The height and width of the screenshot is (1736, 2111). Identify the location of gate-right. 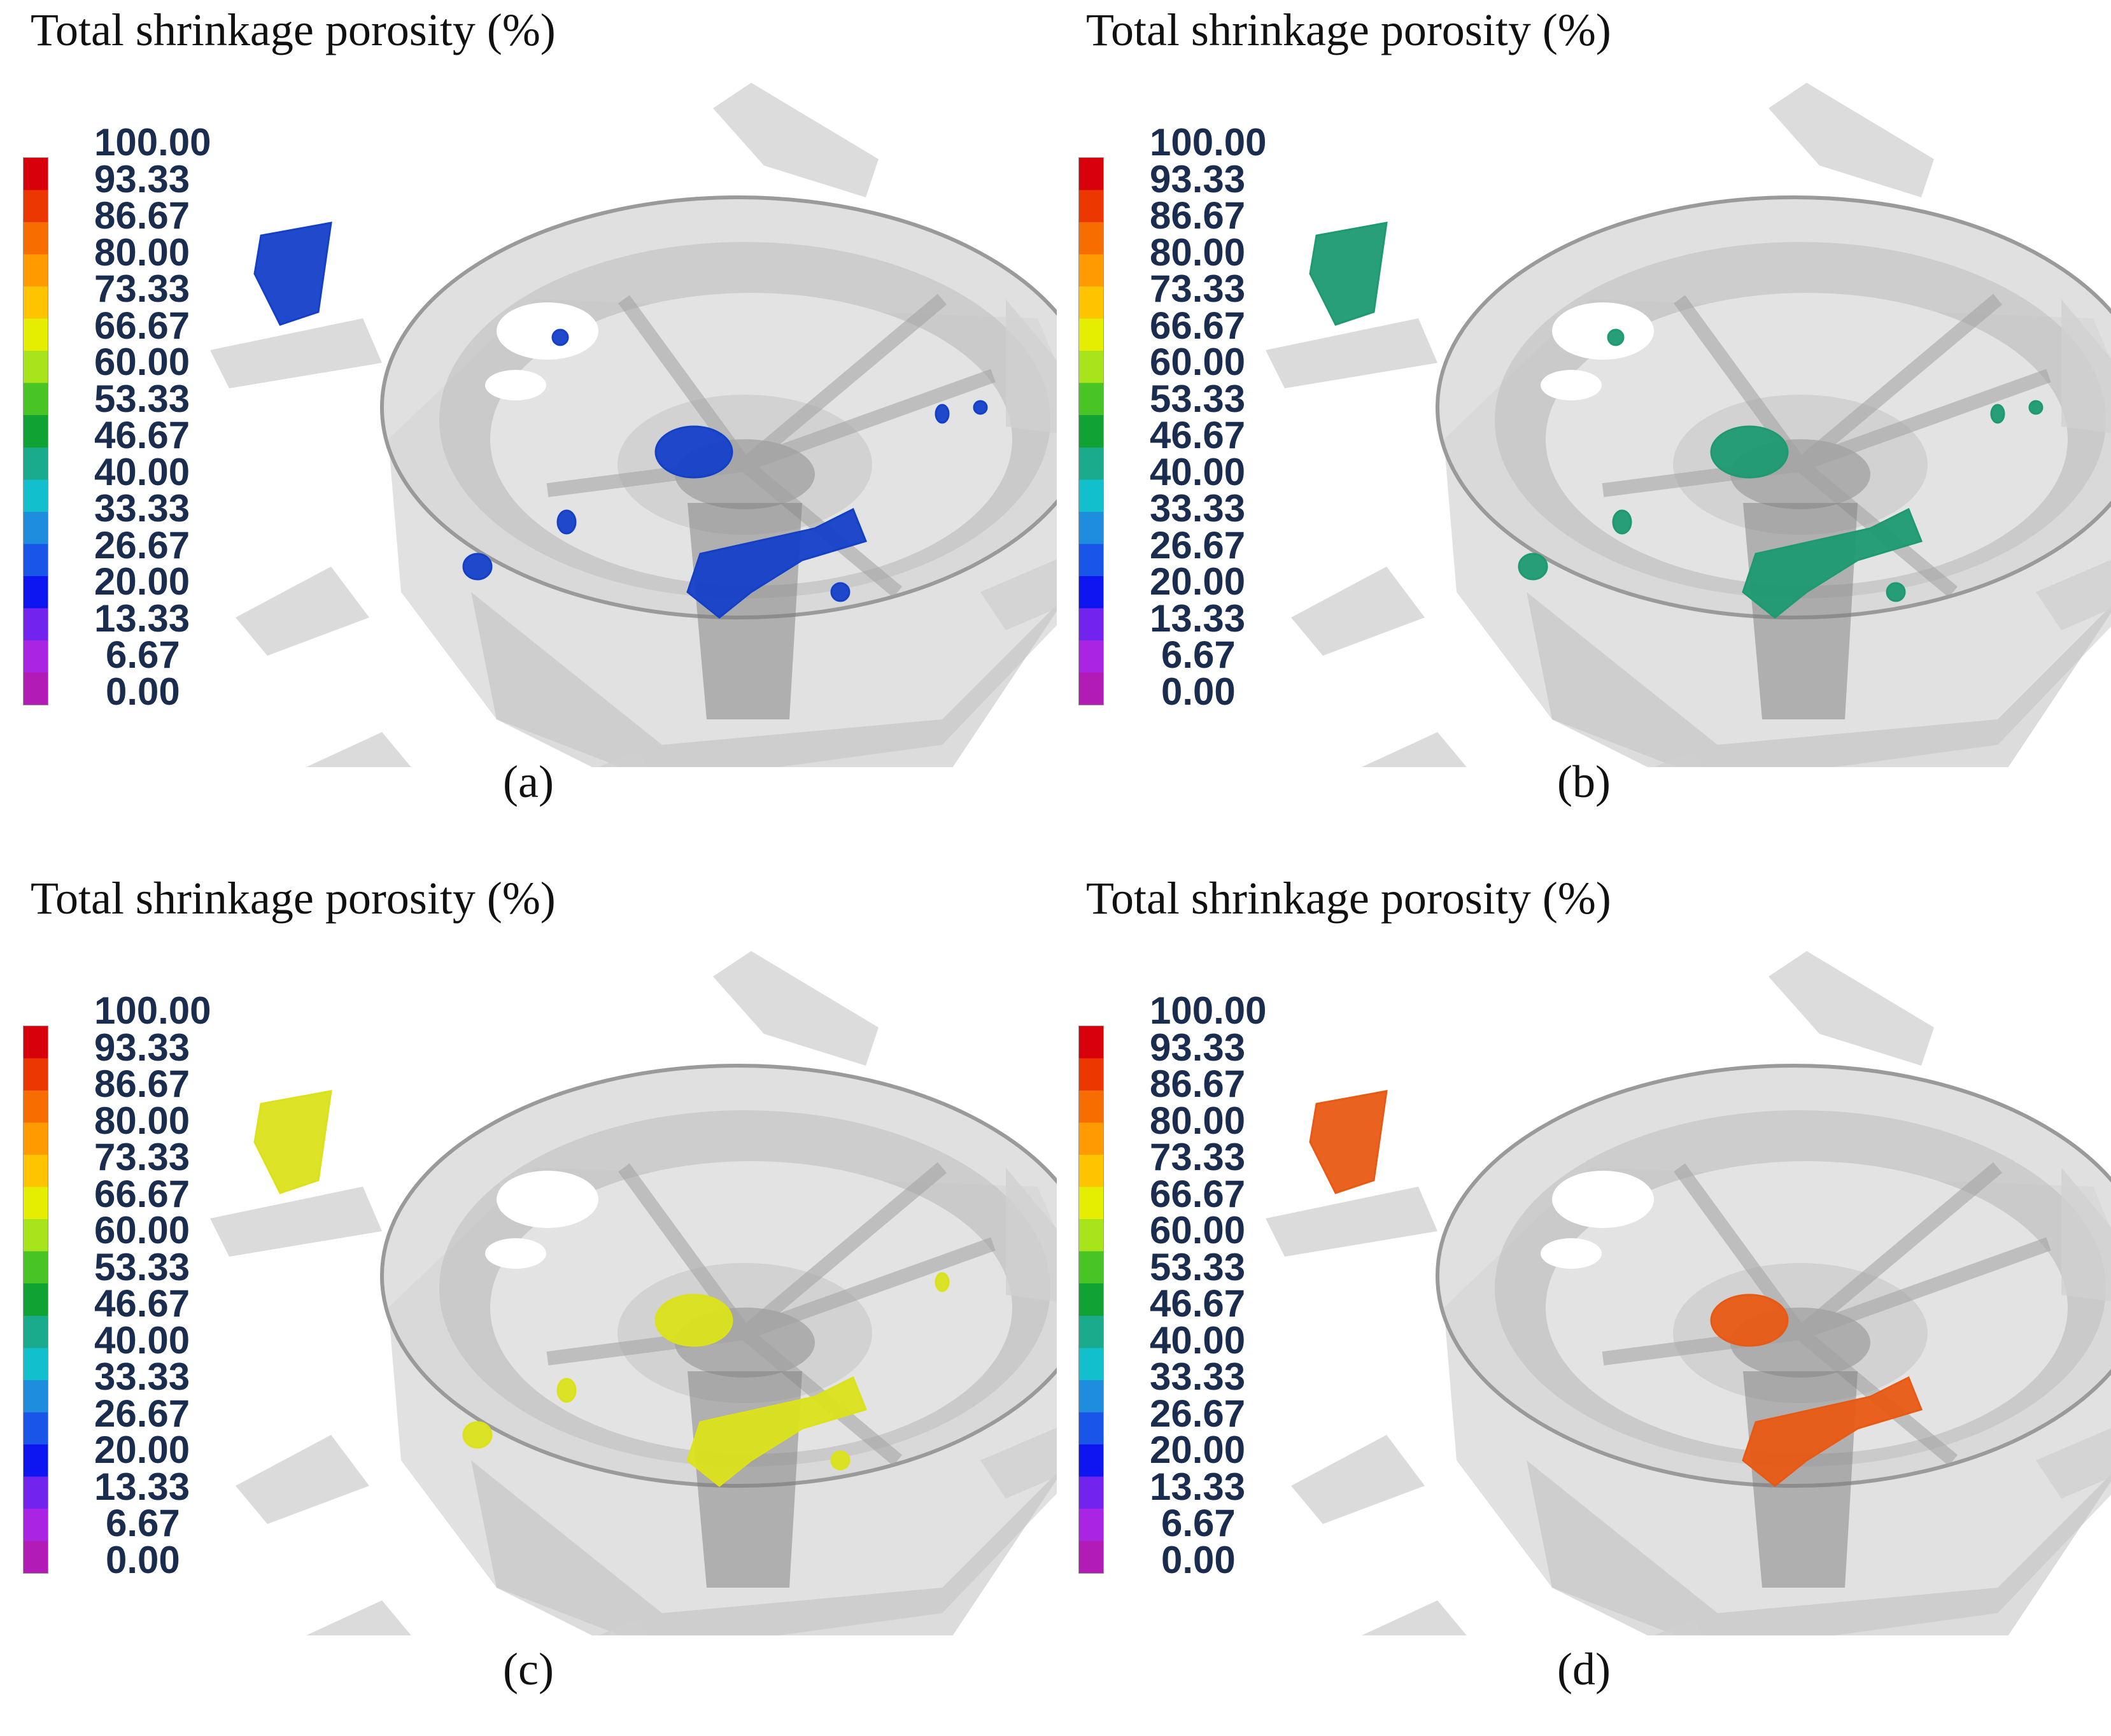
(2086, 1235).